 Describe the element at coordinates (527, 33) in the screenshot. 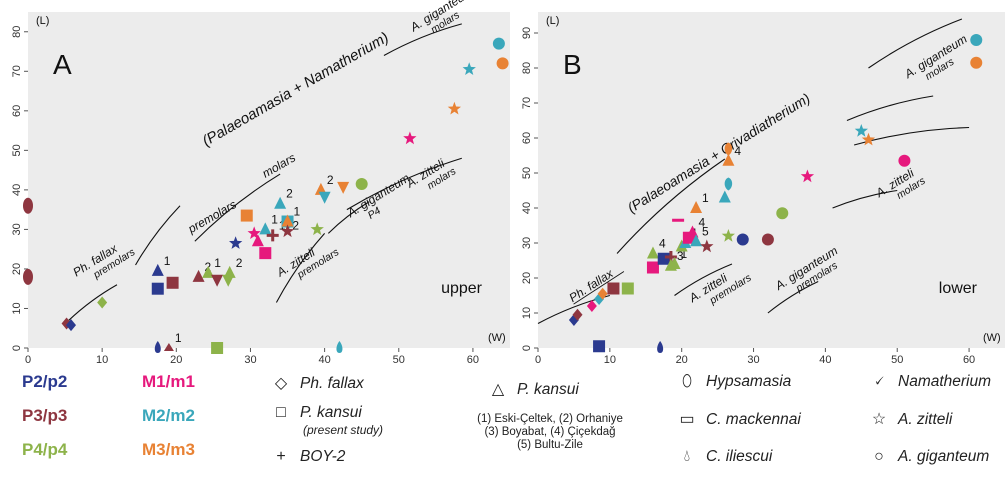

I see `y-tick-label: 90` at that location.